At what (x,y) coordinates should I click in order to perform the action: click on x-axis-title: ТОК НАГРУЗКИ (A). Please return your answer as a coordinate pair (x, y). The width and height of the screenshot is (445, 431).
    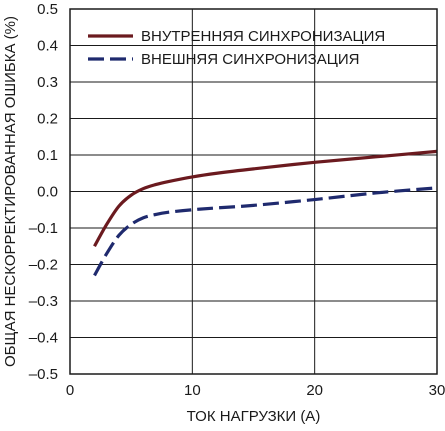
    Looking at the image, I should click on (254, 416).